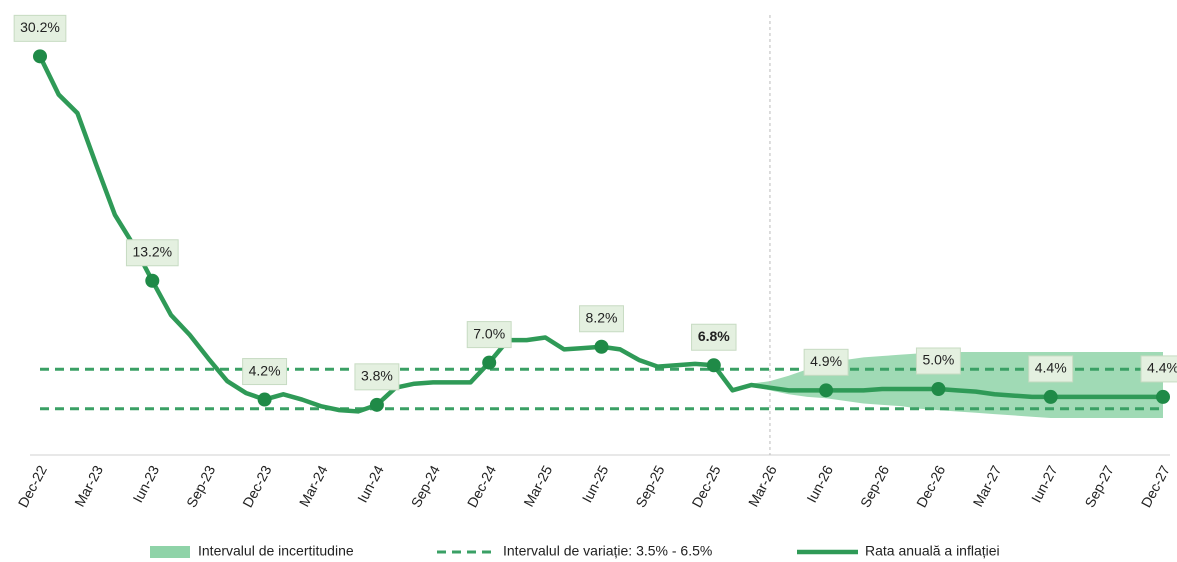 This screenshot has height=562, width=1177. I want to click on data-label: 13.2%, so click(152, 253).